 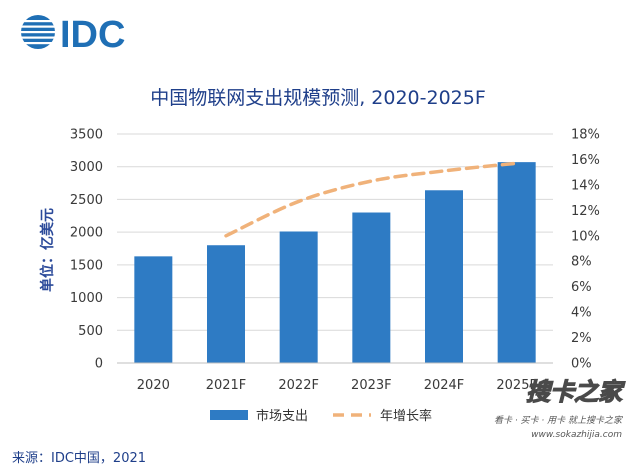 What do you see at coordinates (153, 385) in the screenshot?
I see `x-tick-label: 2020` at bounding box center [153, 385].